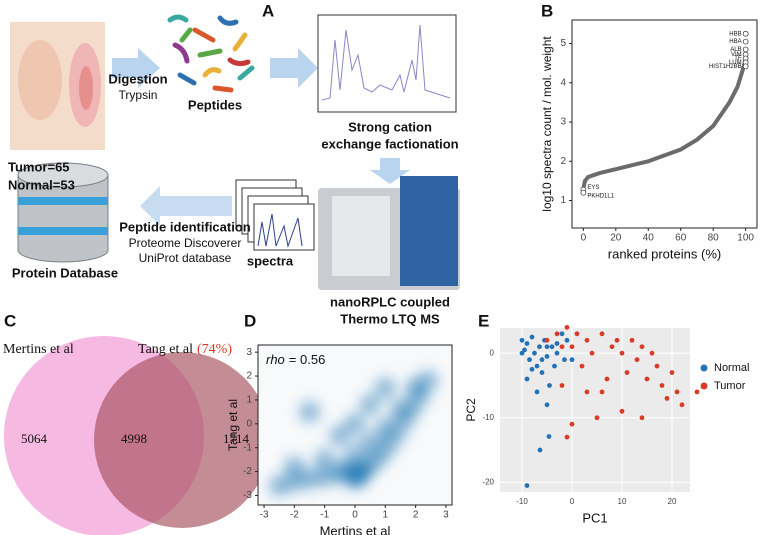  I want to click on x-tick-label: 3, so click(446, 515).